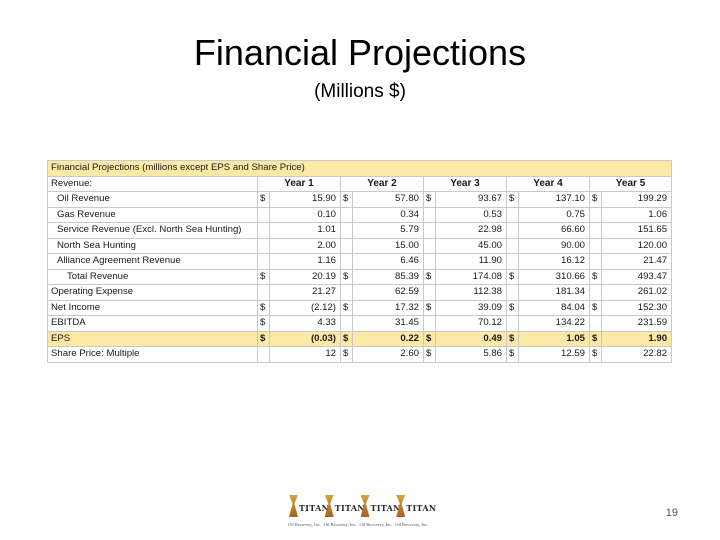  I want to click on table-header-row: Revenue: Year 1 Year 2 Year 3 Year 4 Year 5, so click(360, 183).